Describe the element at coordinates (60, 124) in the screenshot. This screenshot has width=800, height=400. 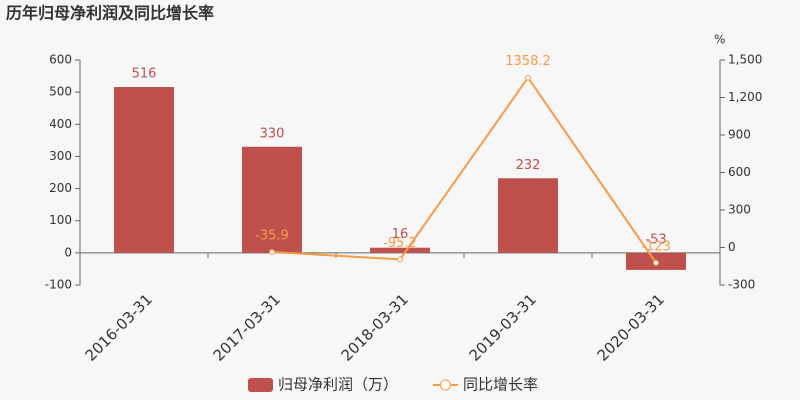
I see `y-tick-label: 400` at that location.